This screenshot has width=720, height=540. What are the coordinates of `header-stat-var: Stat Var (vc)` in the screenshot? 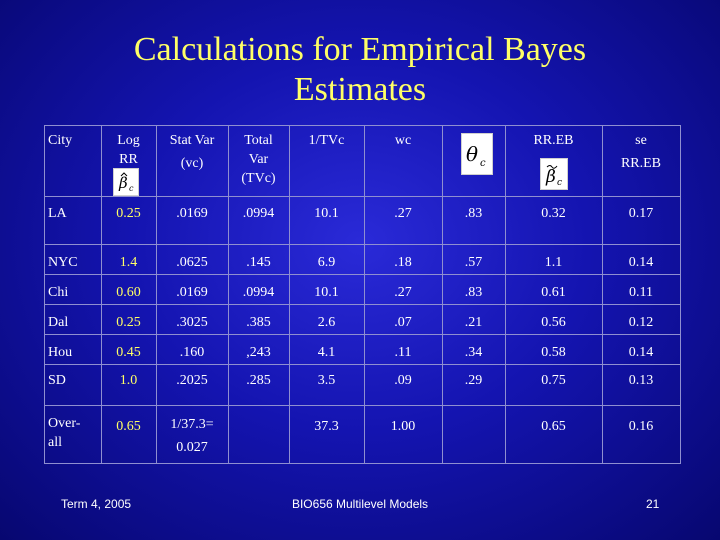 It's located at (192, 152).